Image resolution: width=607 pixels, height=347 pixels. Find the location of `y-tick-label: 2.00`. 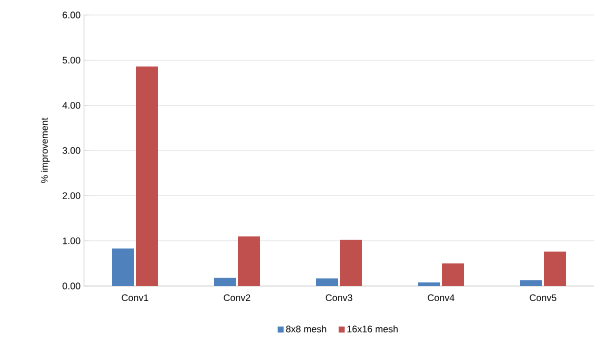

y-tick-label: 2.00 is located at coordinates (71, 196).